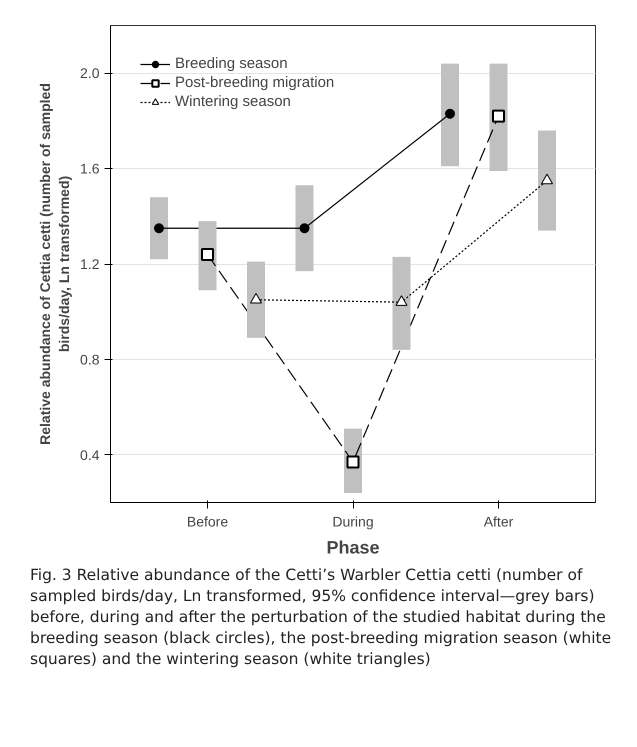 This screenshot has height=747, width=637. I want to click on y-tick-label: 1.6, so click(90, 168).